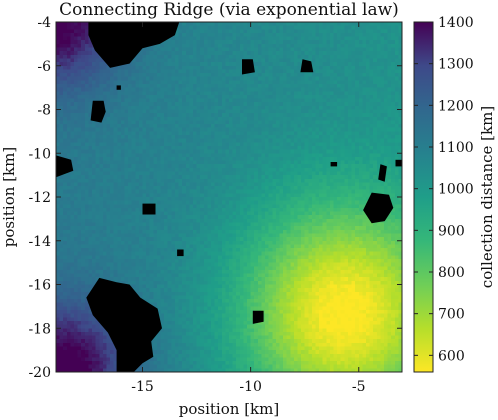 The width and height of the screenshot is (498, 420). Describe the element at coordinates (456, 106) in the screenshot. I see `colorbar-tick-label: 1200` at that location.